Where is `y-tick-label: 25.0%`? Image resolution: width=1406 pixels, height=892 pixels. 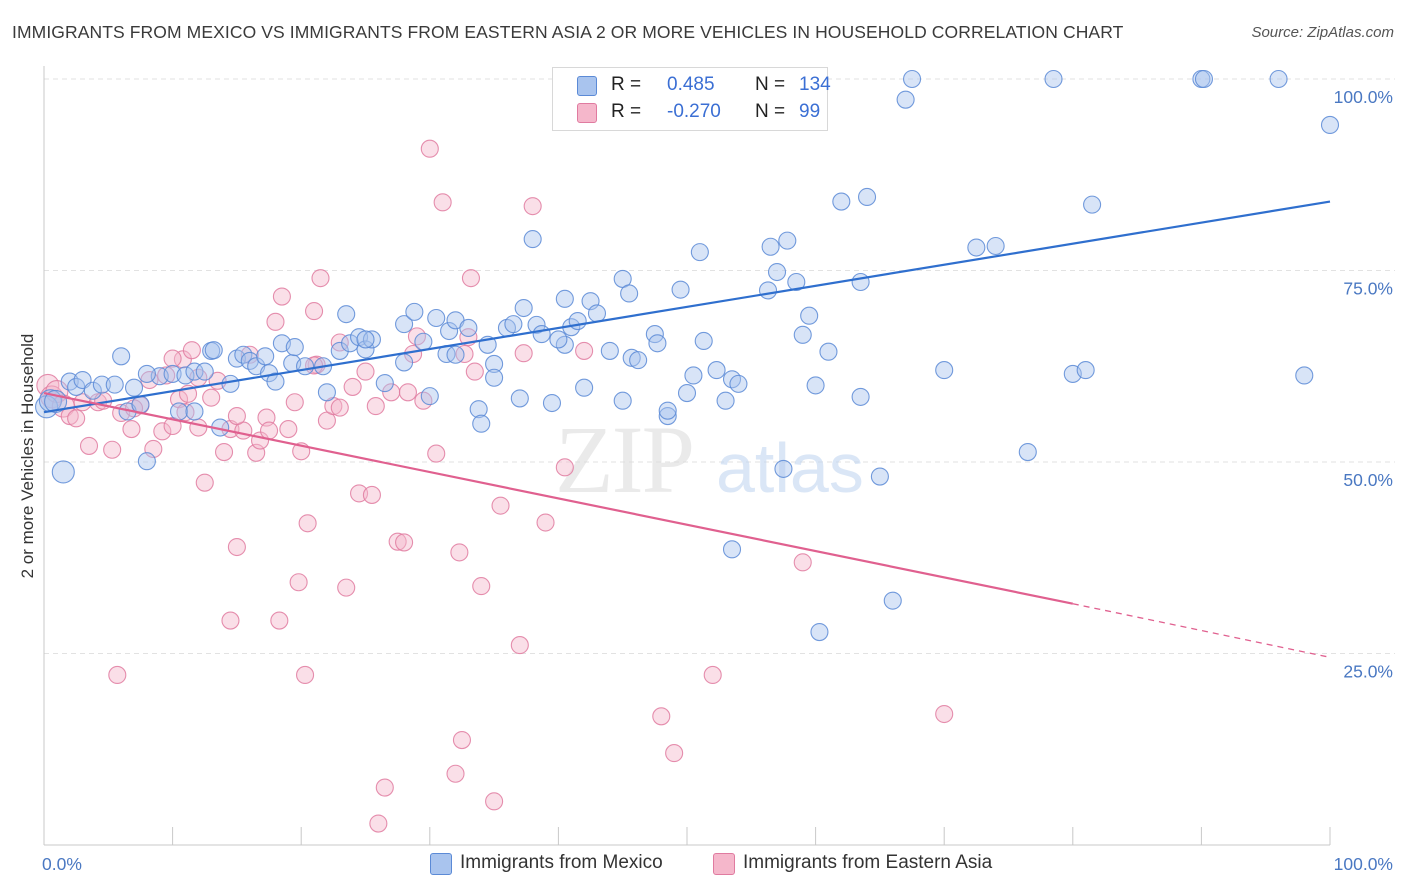 y-tick-label: 25.0% is located at coordinates (1368, 672).